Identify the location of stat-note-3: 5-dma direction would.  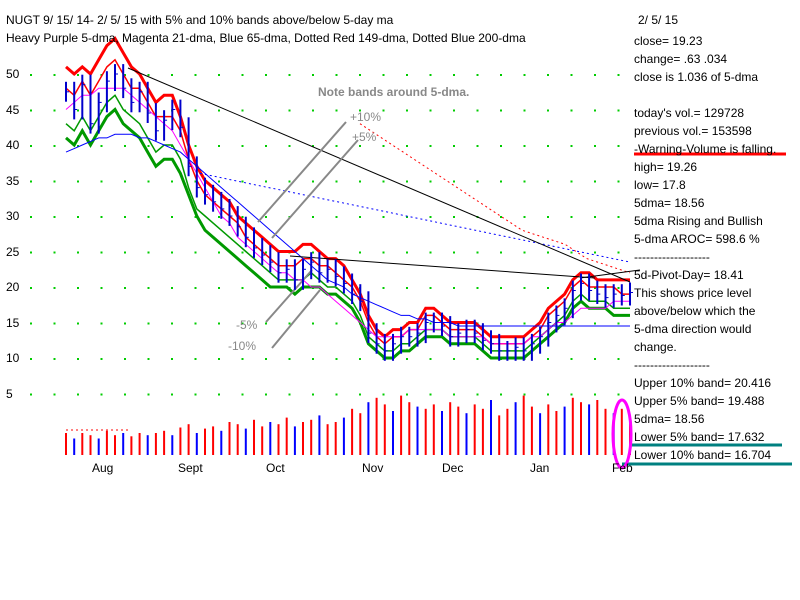
(693, 329).